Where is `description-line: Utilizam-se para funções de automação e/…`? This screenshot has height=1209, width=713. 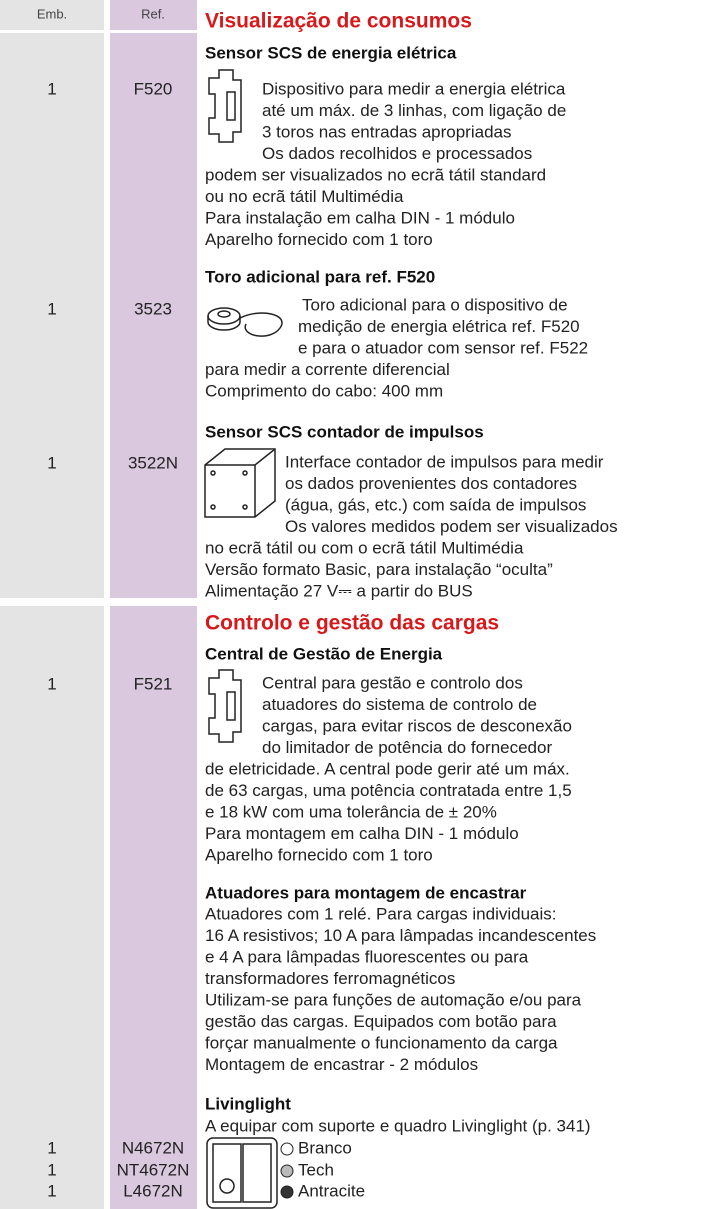
description-line: Utilizam-se para funções de automação e/… is located at coordinates (393, 999).